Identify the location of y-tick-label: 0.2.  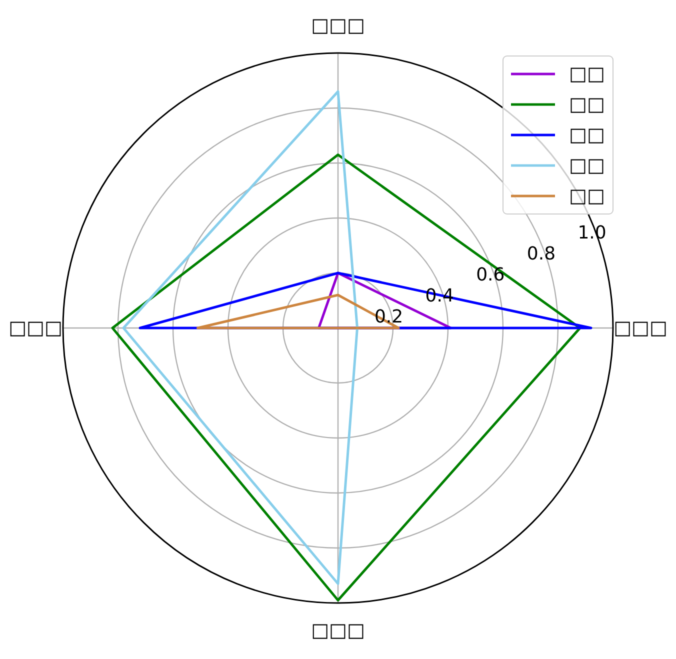
(389, 317).